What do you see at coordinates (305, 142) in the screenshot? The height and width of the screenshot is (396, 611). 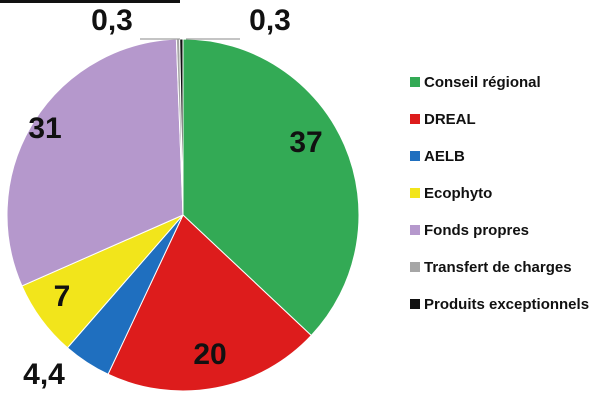 I see `data-label-1: 37` at bounding box center [305, 142].